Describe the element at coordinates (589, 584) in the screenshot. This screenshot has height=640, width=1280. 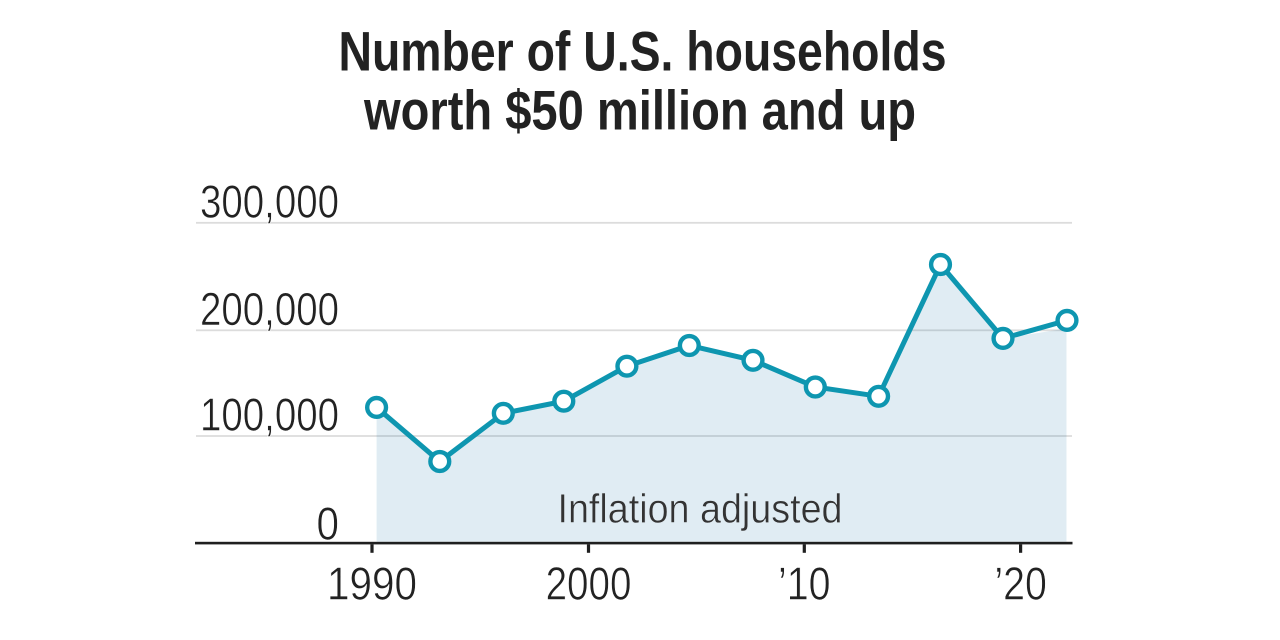
I see `svg-text: 2000` at that location.